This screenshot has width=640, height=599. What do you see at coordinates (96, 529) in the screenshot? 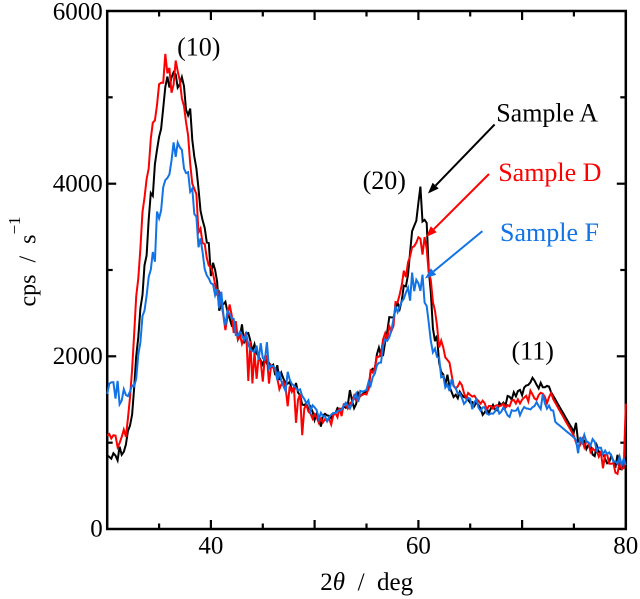
I see `svg-text: 0` at bounding box center [96, 529].